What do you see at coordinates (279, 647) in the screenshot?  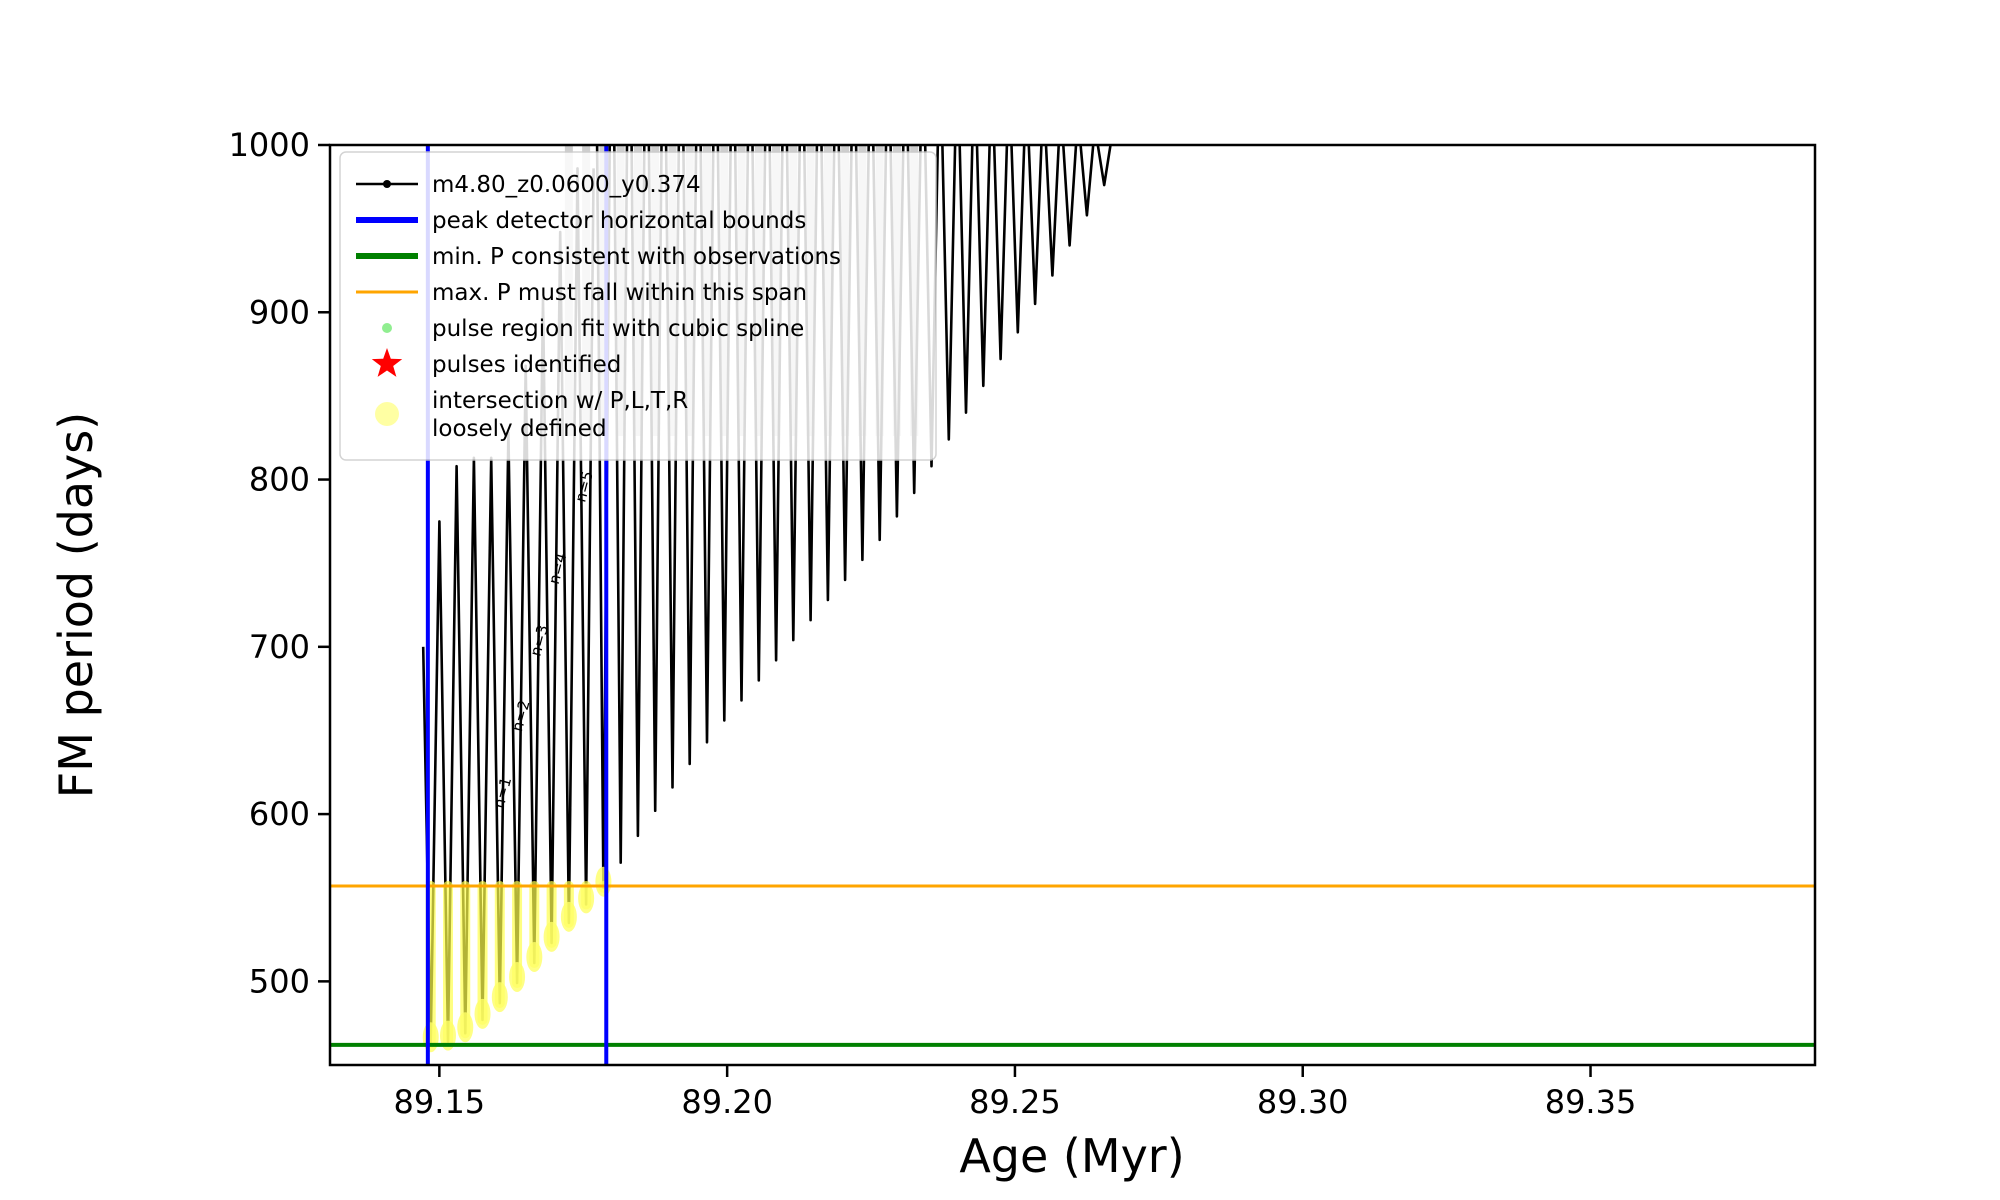 I see `y-tick-label: 700` at bounding box center [279, 647].